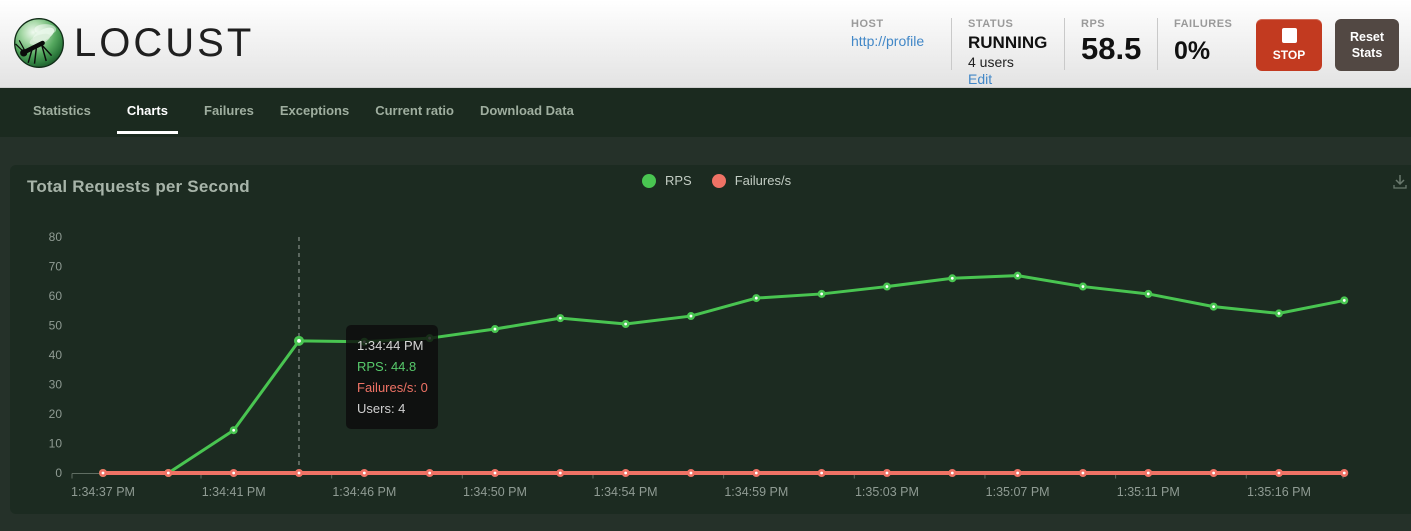  I want to click on rps-stat: RPS 58.5, so click(1115, 32).